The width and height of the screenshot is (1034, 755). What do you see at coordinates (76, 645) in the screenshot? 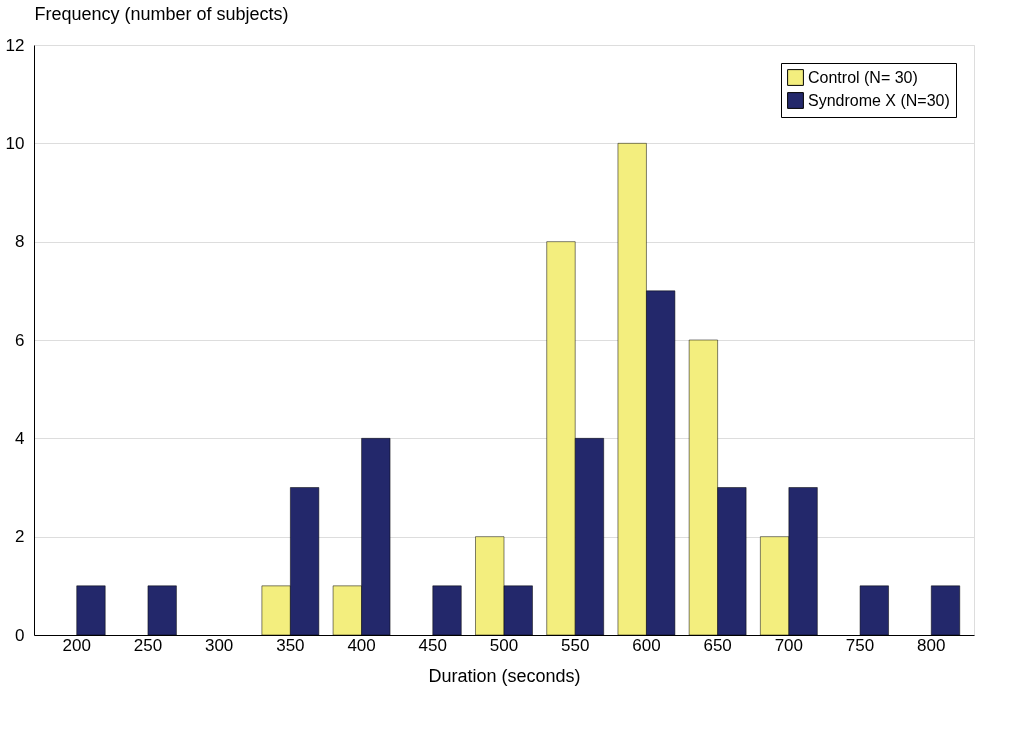
I see `x-tick-label: 200` at bounding box center [76, 645].